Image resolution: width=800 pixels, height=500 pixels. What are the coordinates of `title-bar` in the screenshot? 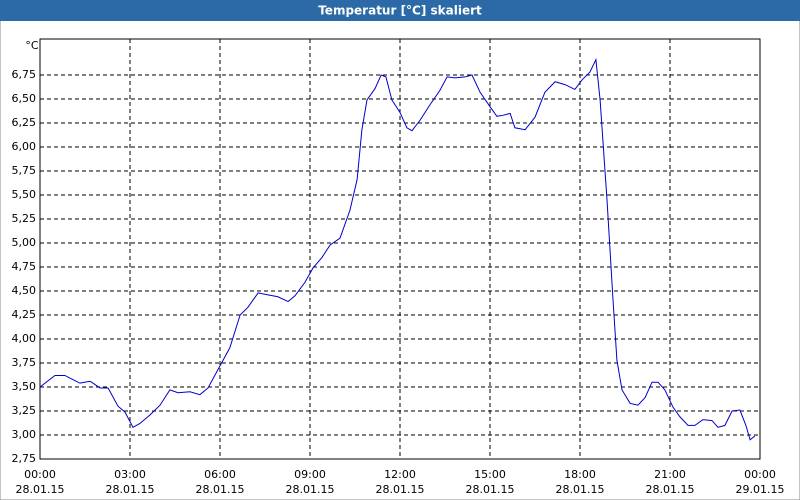 It's located at (400, 10).